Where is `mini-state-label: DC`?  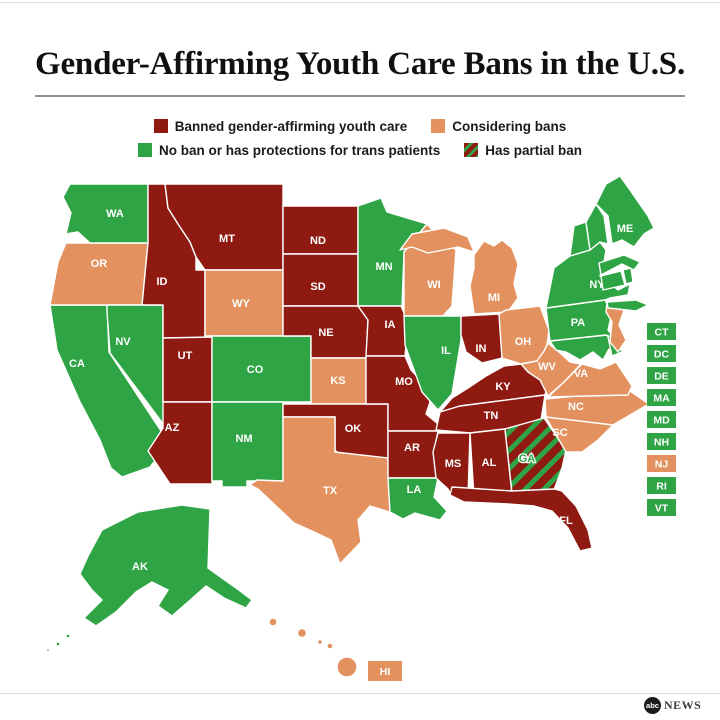
mini-state-label: DC is located at coordinates (662, 355).